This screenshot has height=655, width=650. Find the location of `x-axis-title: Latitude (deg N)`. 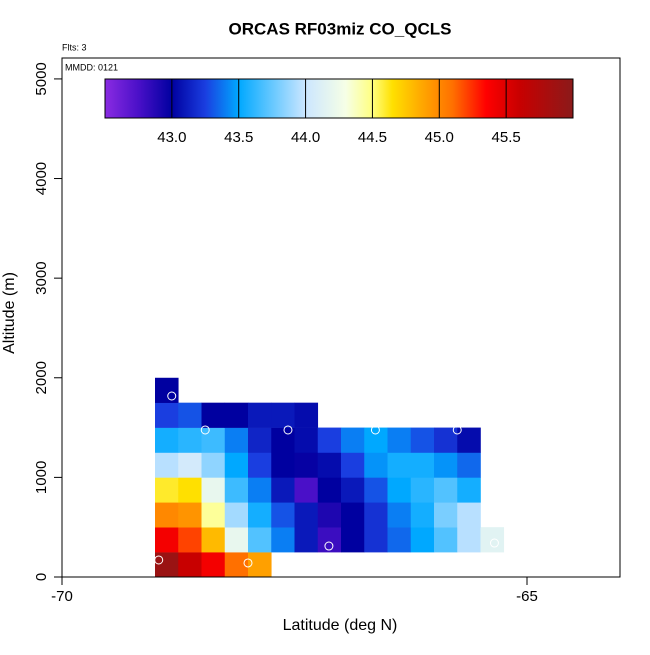

x-axis-title: Latitude (deg N) is located at coordinates (340, 625).